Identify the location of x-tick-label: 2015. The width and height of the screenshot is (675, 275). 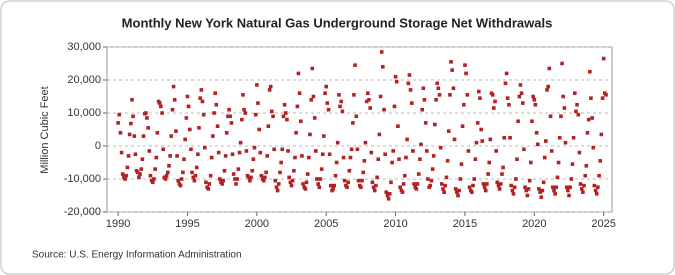
(465, 224).